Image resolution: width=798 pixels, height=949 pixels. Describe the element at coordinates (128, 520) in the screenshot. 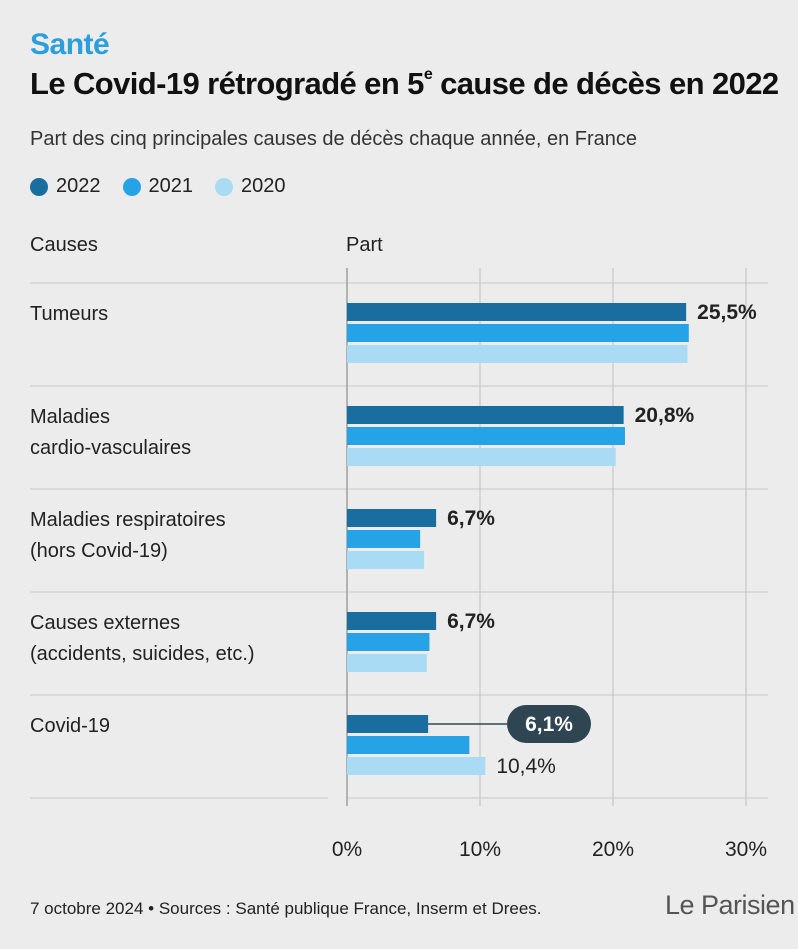

I see `category-label-line: Maladies respiratoires` at that location.